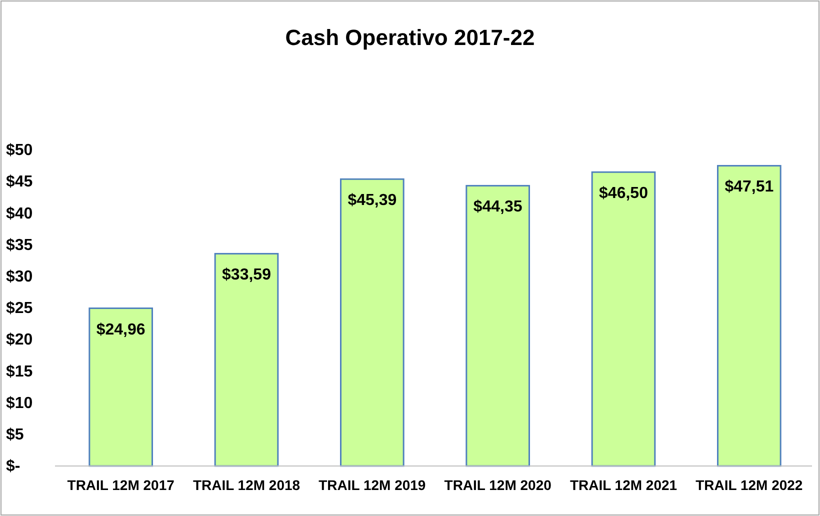  Describe the element at coordinates (372, 201) in the screenshot. I see `data-label: $45,39` at that location.